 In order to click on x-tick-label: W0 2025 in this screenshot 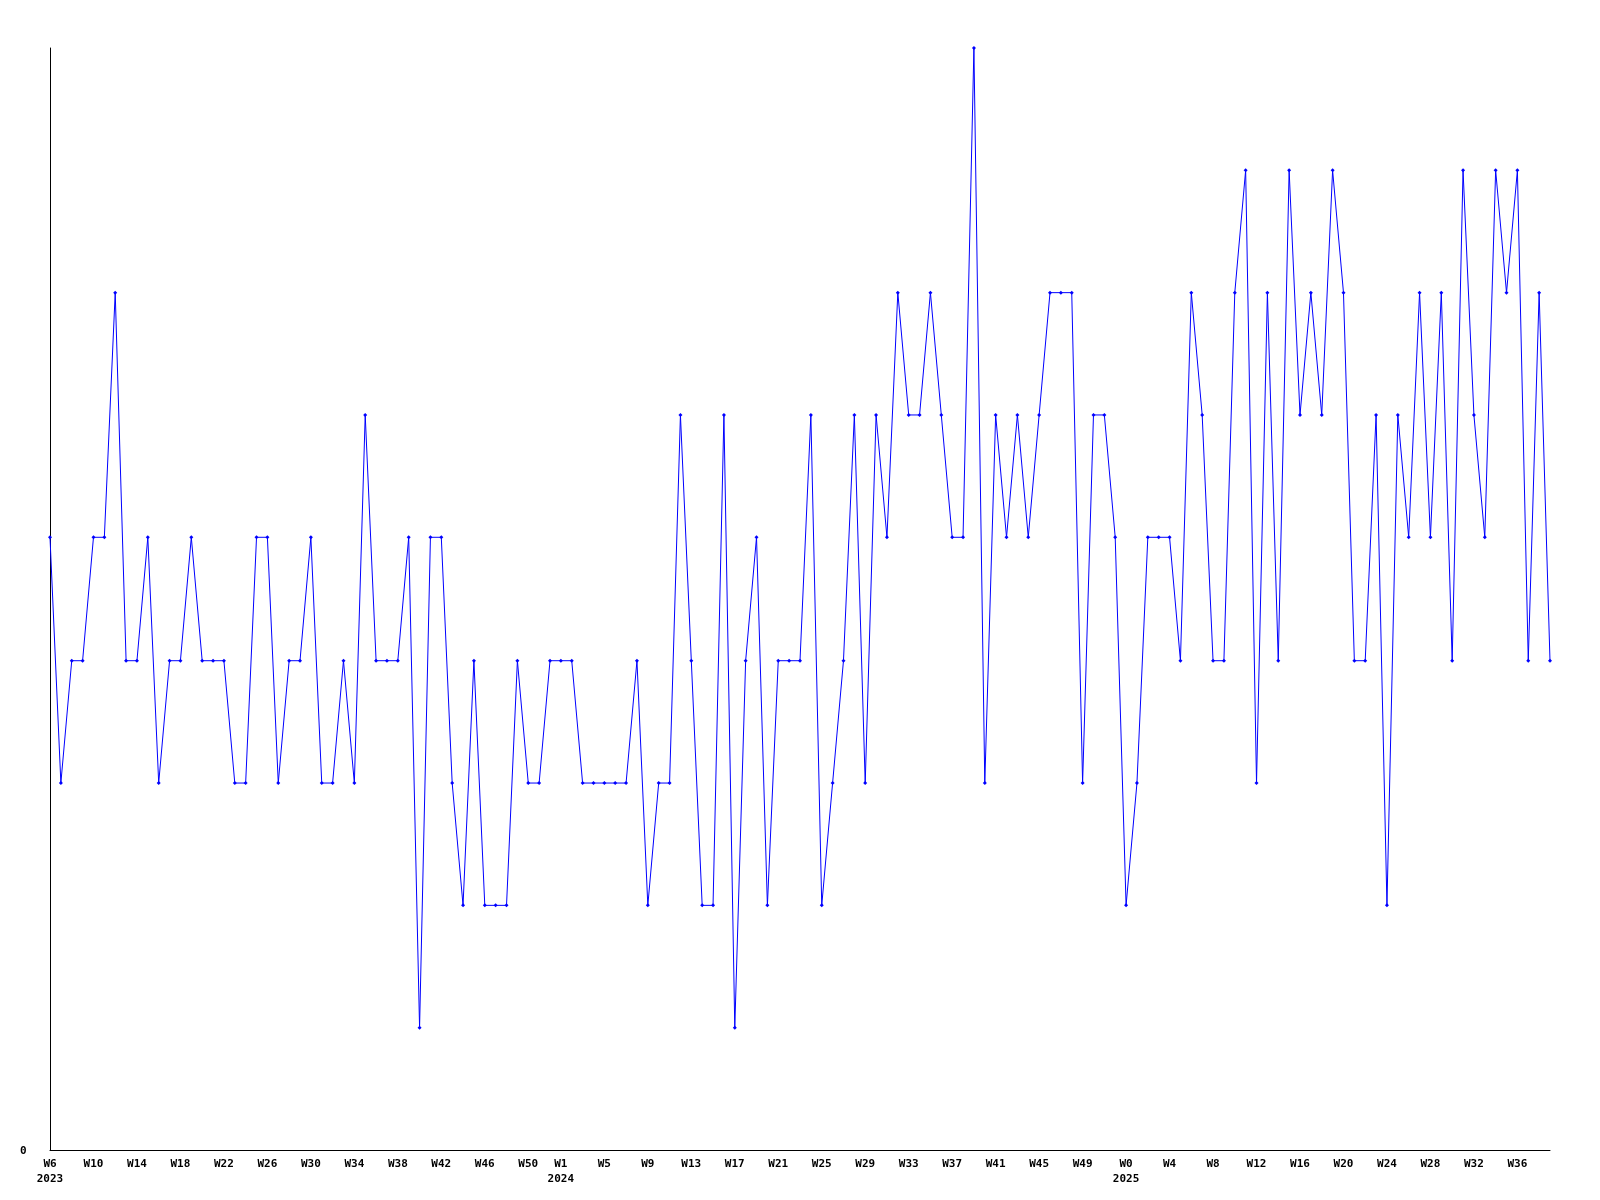, I will do `click(1126, 1171)`.